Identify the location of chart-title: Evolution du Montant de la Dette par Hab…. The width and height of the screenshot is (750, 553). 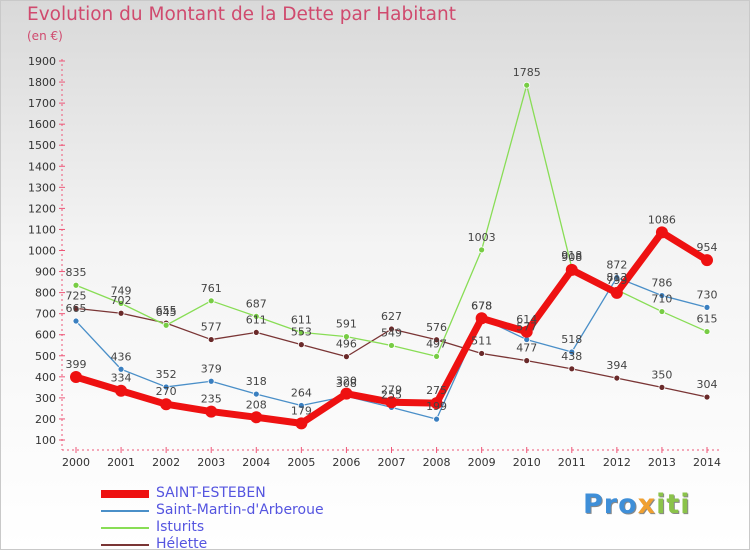
(241, 14).